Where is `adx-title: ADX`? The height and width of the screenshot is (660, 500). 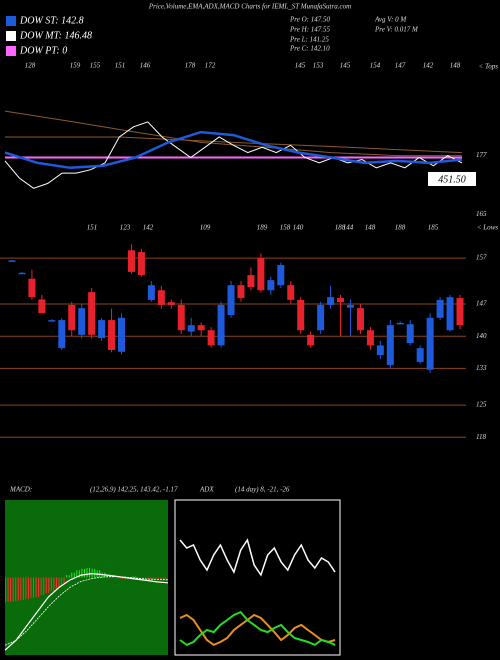
adx-title: ADX is located at coordinates (206, 490).